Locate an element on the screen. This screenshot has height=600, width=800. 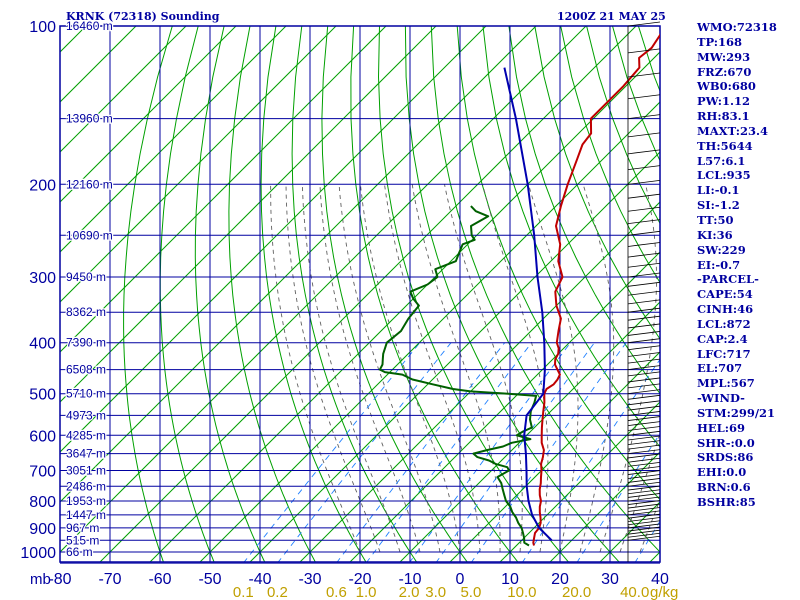
index-line: LI:-0.1 is located at coordinates (718, 190).